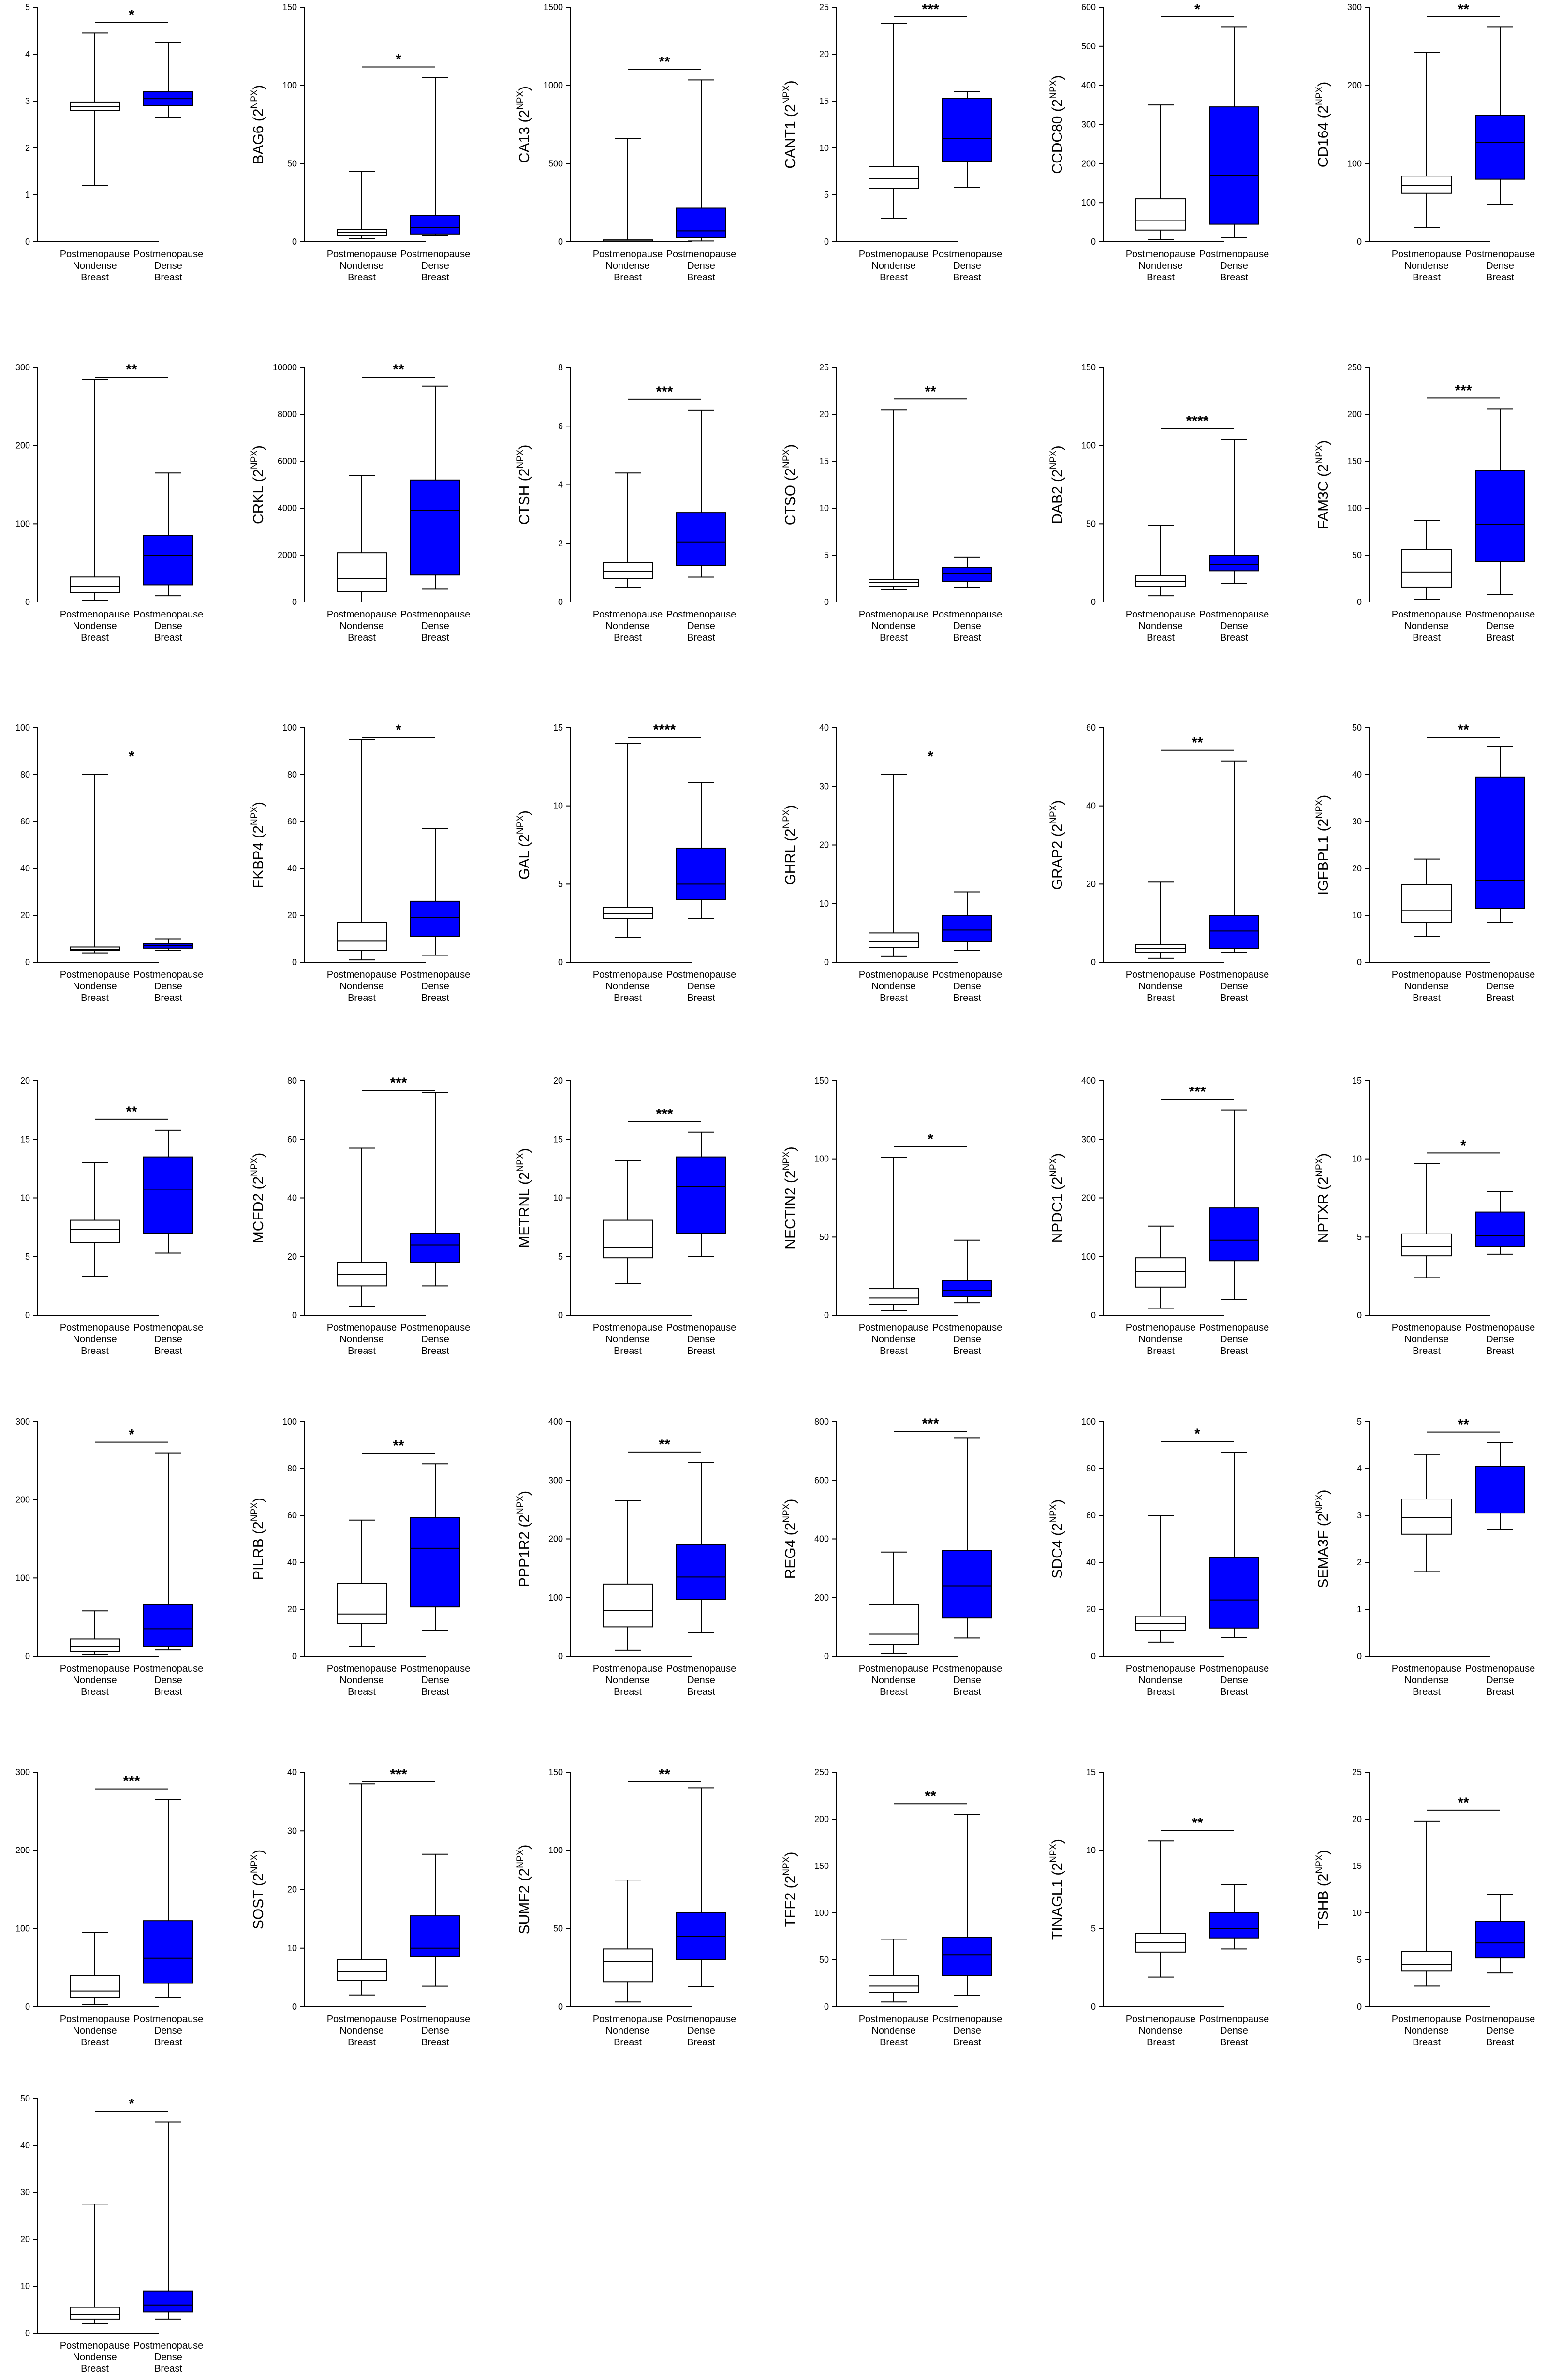 This screenshot has width=1547, height=2380. What do you see at coordinates (524, 1890) in the screenshot?
I see `y-axis-title: SUMF2 (2NPX)` at bounding box center [524, 1890].